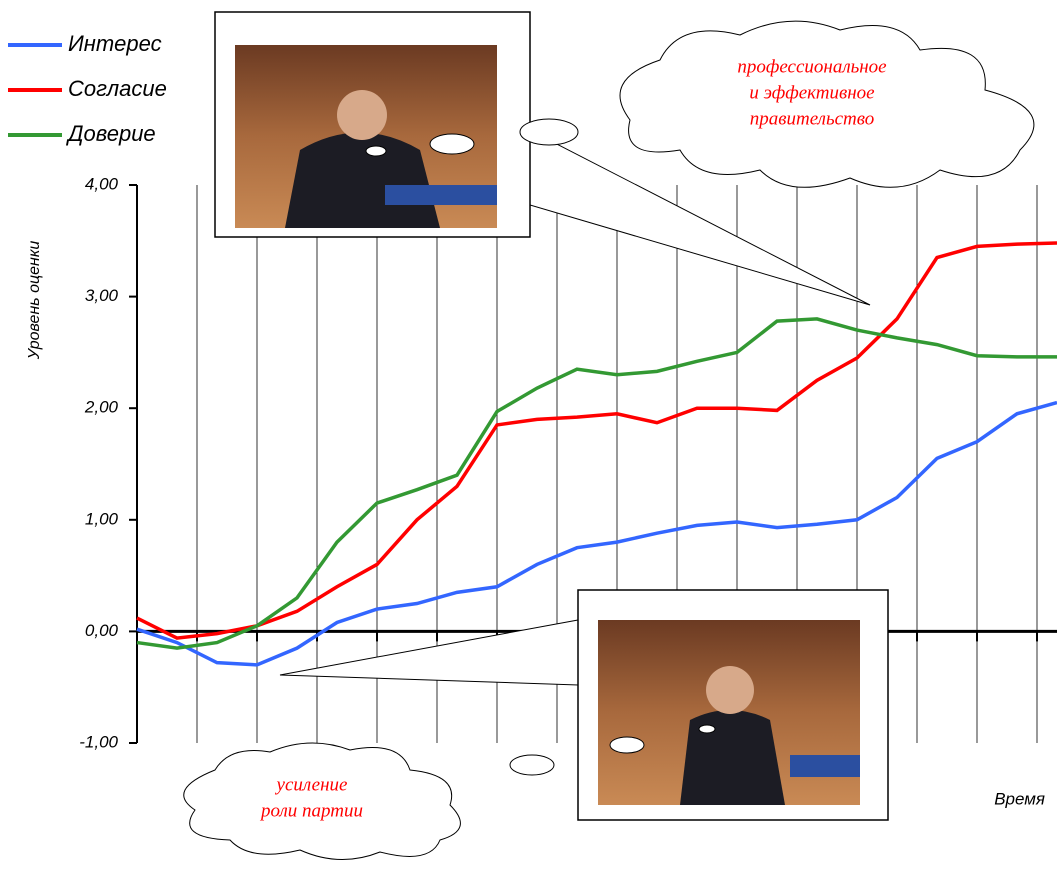 This screenshot has height=869, width=1057. What do you see at coordinates (98, 741) in the screenshot?
I see `y-tick-label: -1,00` at bounding box center [98, 741].